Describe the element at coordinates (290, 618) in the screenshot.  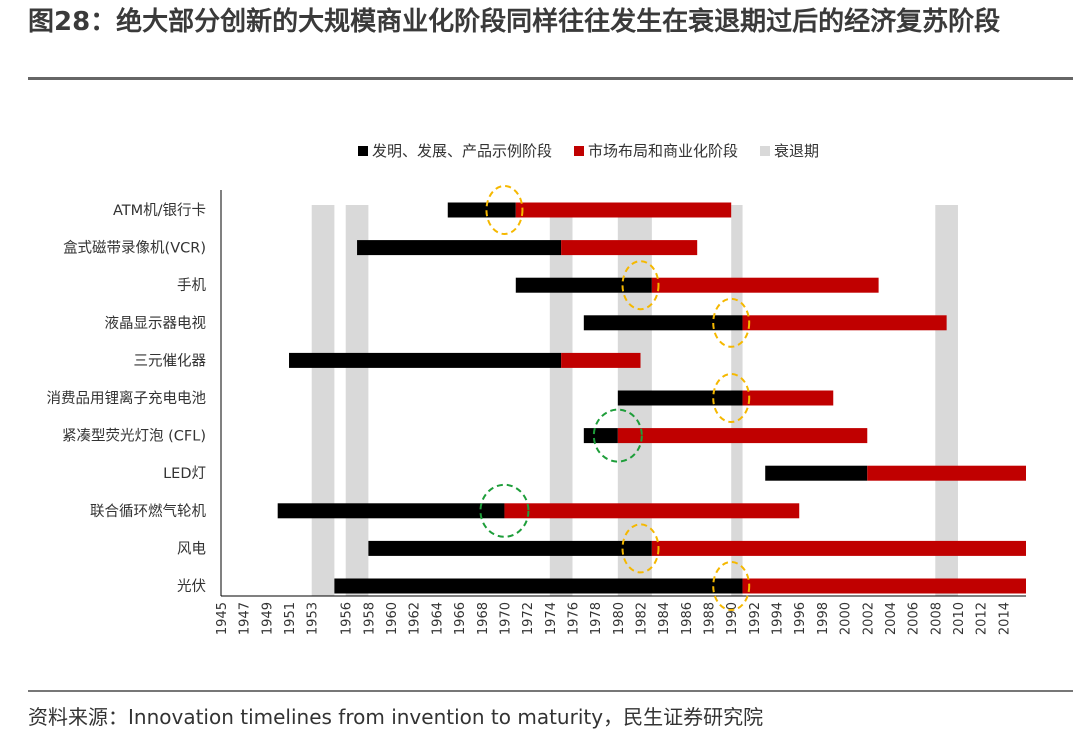
I see `x-tick-label: 1951` at that location.